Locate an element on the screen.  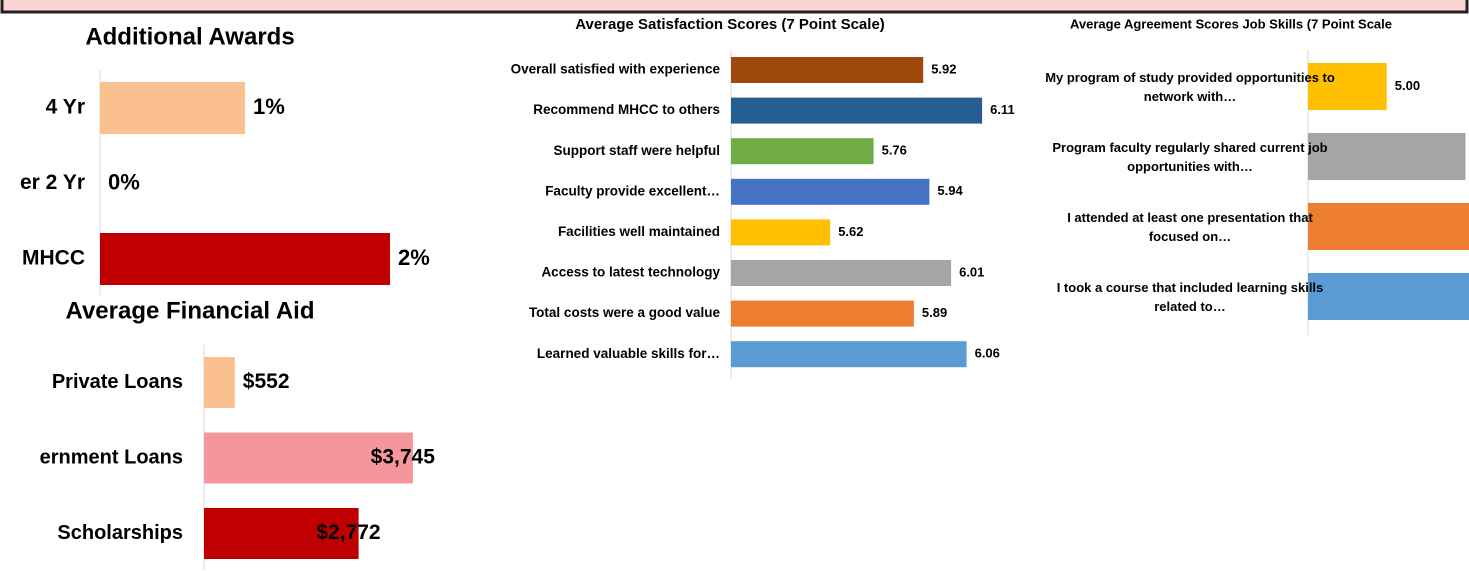
value-label: 6.06 is located at coordinates (987, 353).